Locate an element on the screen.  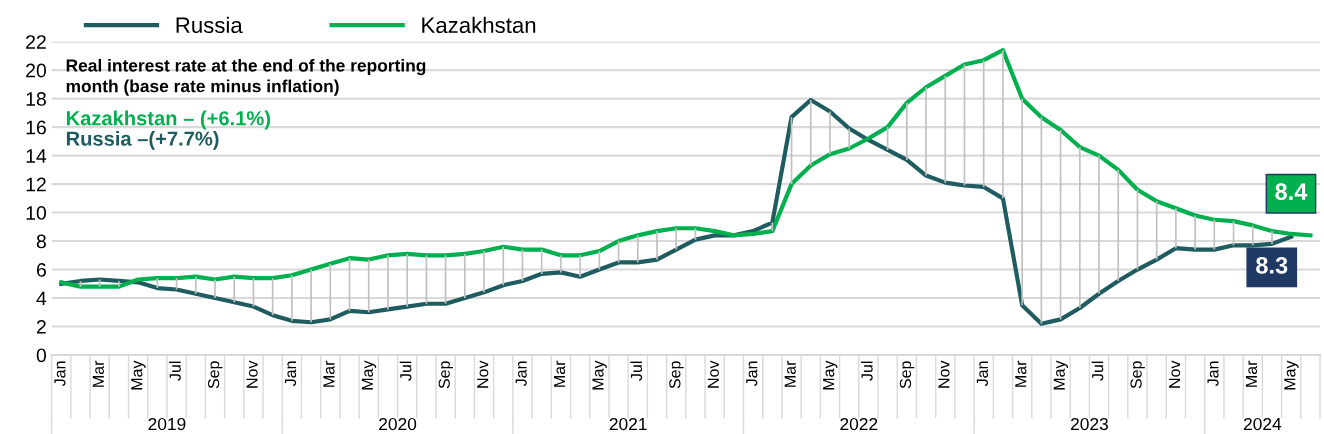
data-label: 8.3 is located at coordinates (1272, 265).